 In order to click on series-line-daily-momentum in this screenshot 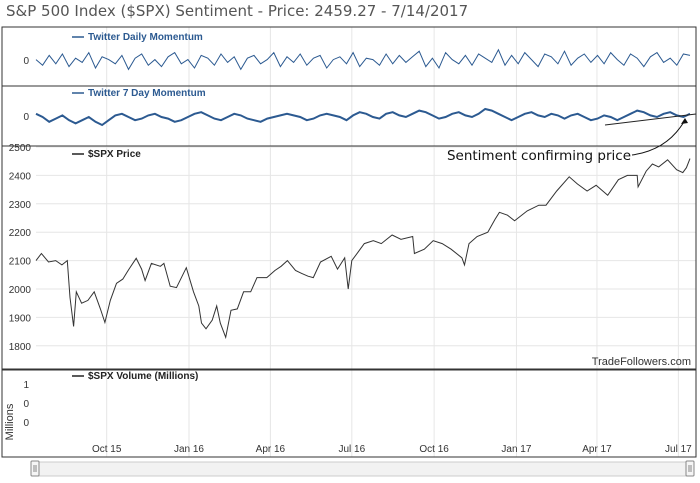, I will do `click(363, 59)`.